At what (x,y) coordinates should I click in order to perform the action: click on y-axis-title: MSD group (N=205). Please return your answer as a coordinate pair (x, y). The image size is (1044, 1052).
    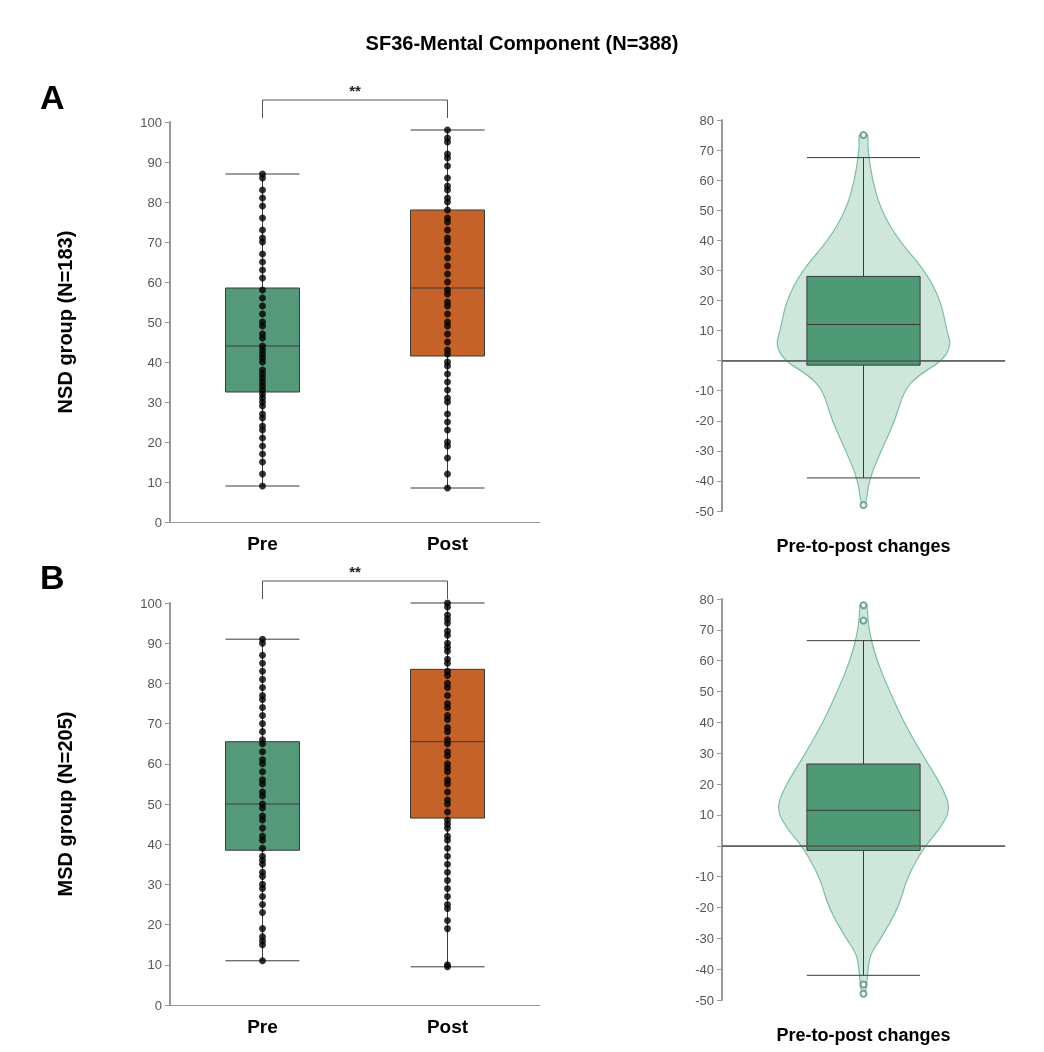
    Looking at the image, I should click on (65, 804).